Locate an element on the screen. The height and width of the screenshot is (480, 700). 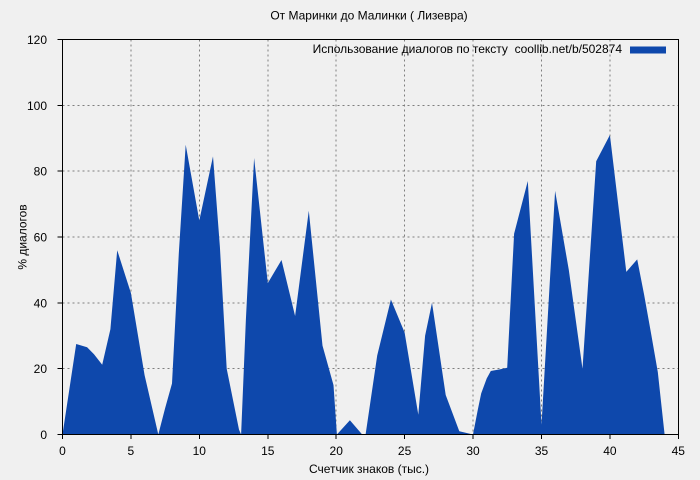
svg-text: 10 is located at coordinates (200, 451).